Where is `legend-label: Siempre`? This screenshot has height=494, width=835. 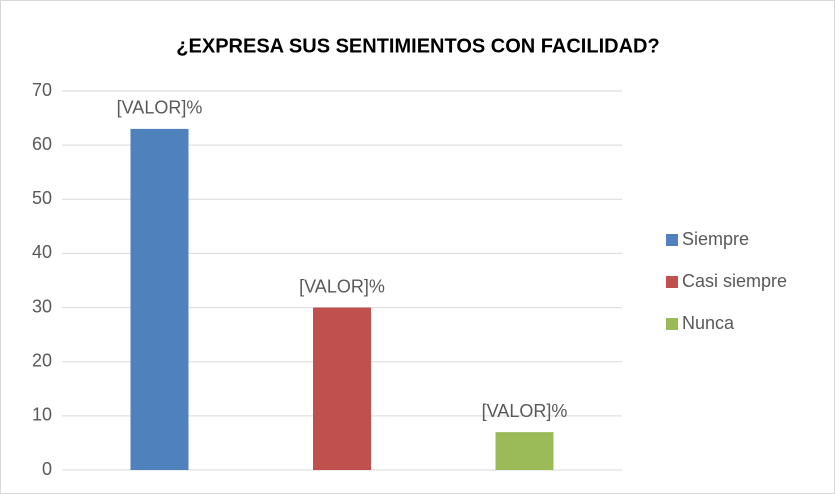 legend-label: Siempre is located at coordinates (715, 239).